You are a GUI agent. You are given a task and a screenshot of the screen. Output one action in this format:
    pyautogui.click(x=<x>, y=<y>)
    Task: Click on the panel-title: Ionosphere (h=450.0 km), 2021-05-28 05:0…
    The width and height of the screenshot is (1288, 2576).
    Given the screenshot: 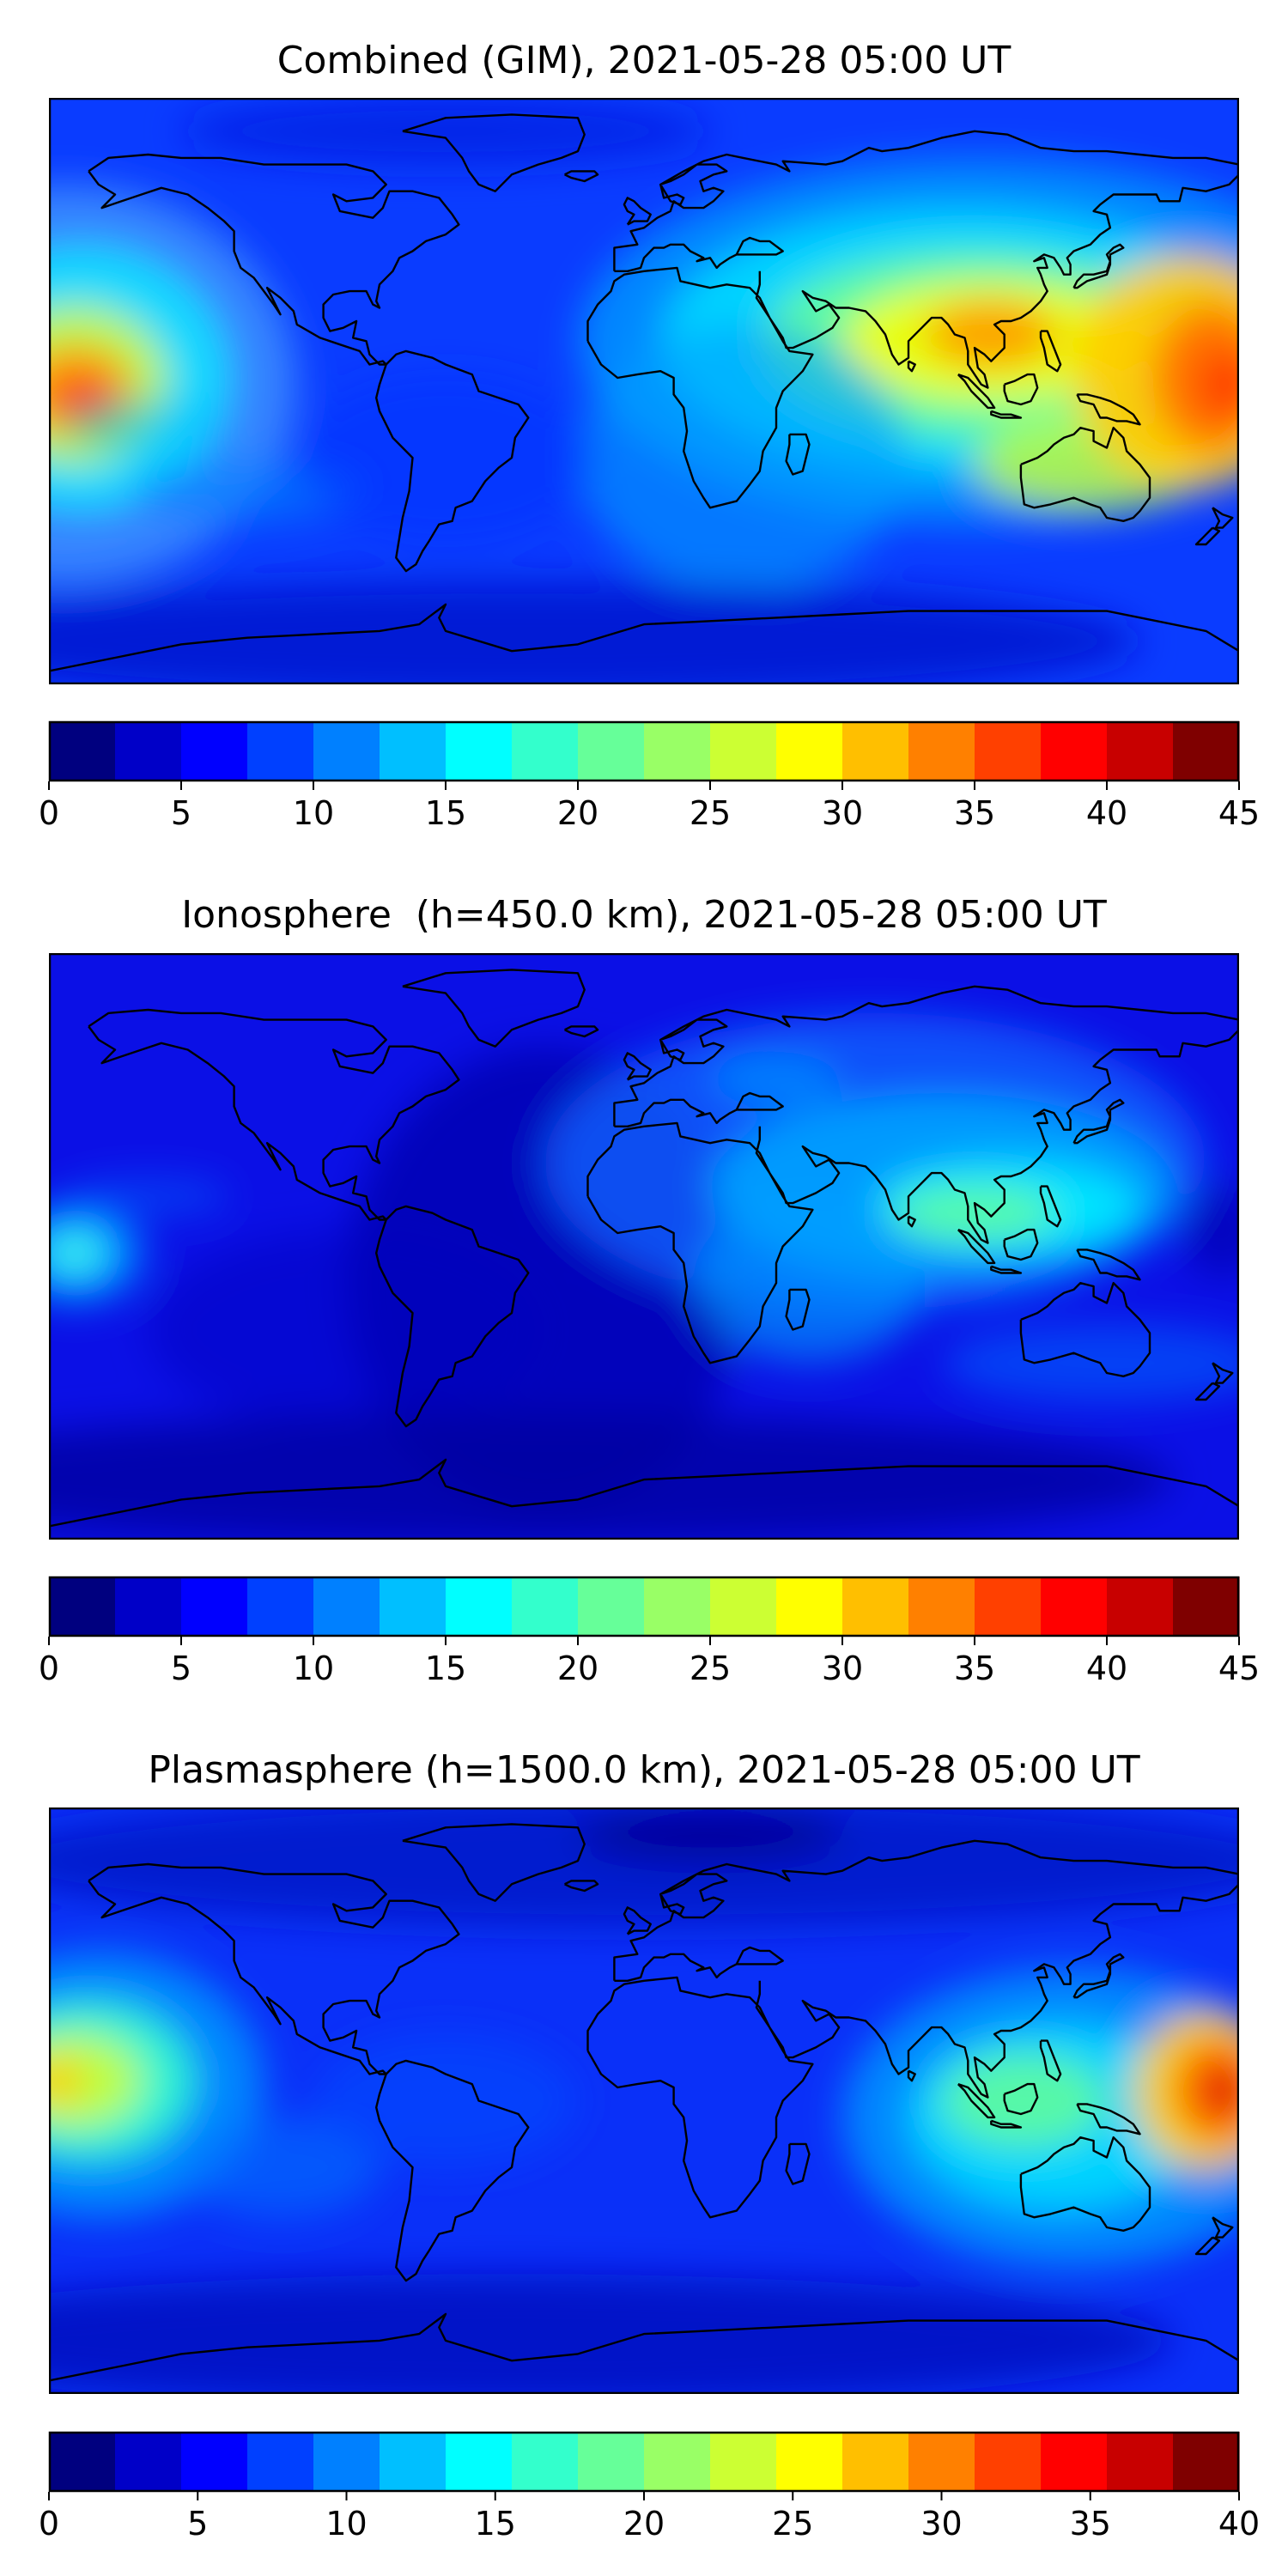 What is the action you would take?
    pyautogui.click(x=644, y=915)
    